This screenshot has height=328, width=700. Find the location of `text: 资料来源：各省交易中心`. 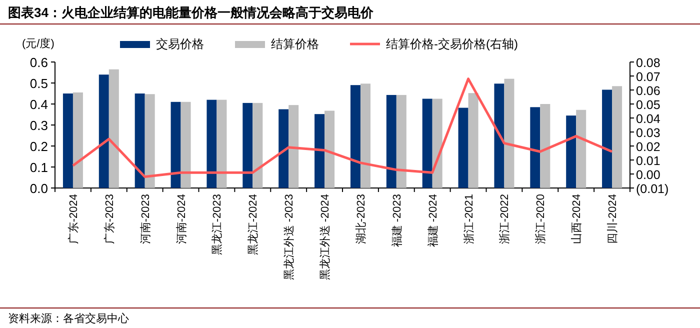

text: 资料来源：各省交易中心 is located at coordinates (68, 318).